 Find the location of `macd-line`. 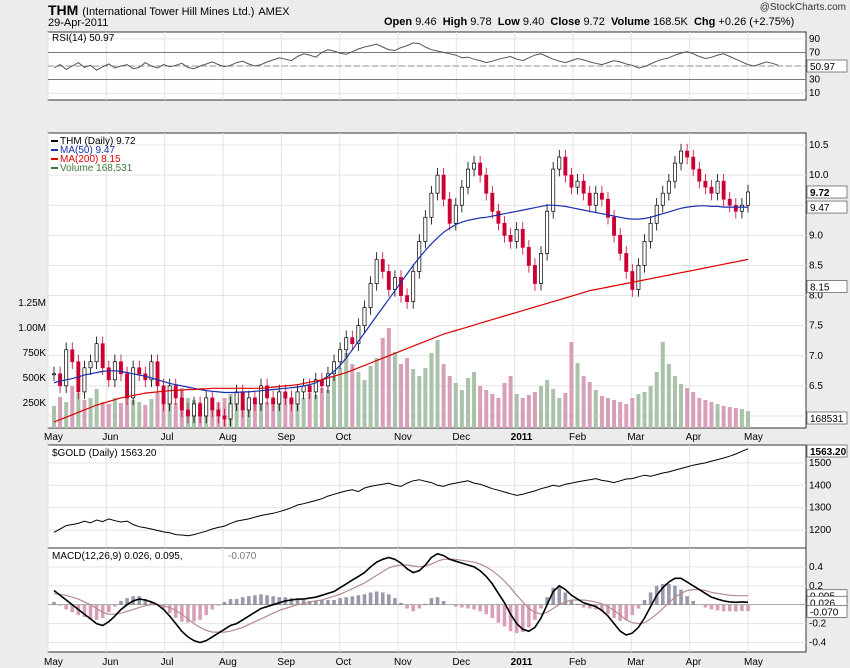

macd-line is located at coordinates (401, 598).